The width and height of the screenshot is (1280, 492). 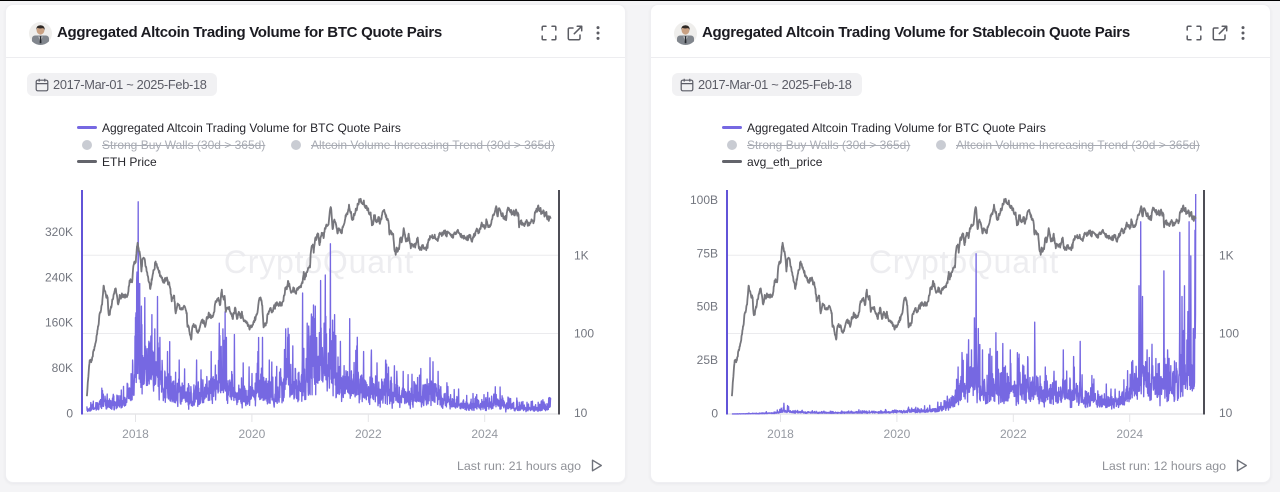 I want to click on svg-text: 320K, so click(x=59, y=232).